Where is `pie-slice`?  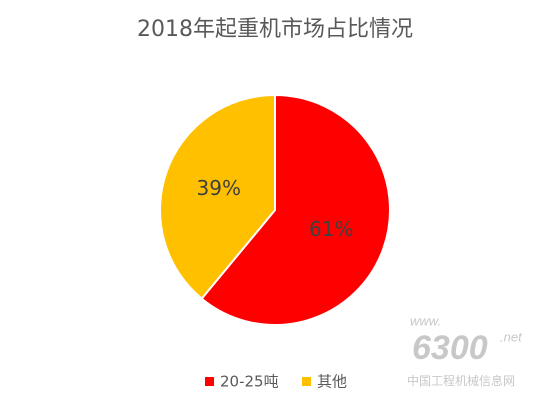 pie-slice is located at coordinates (217, 197).